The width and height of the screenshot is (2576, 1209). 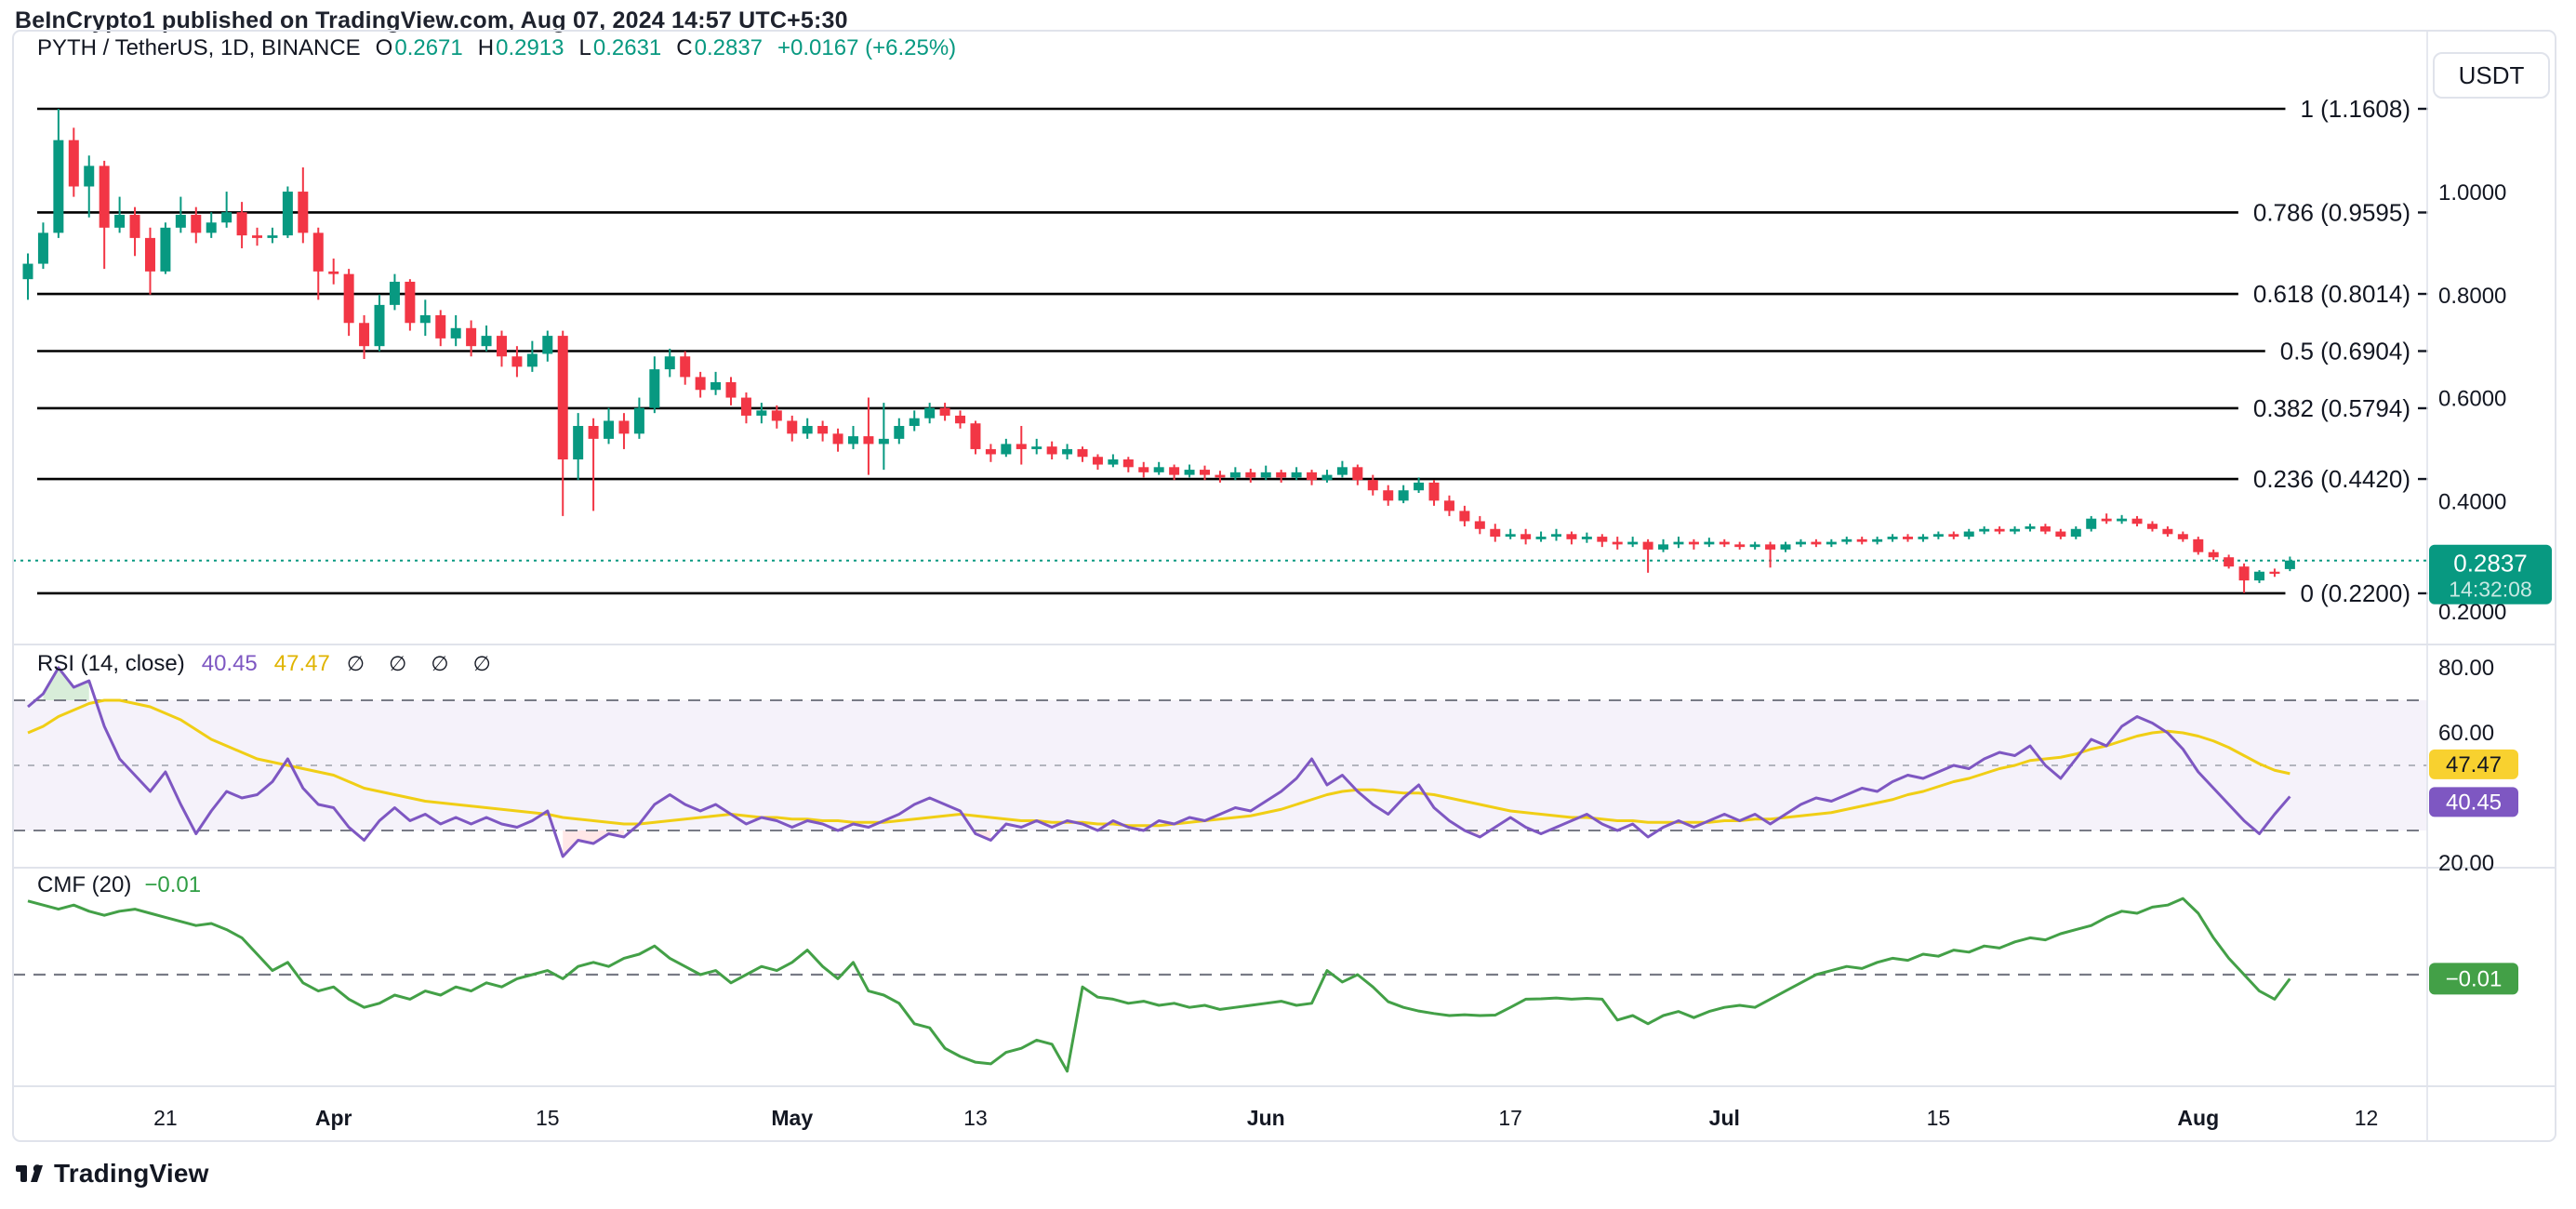 I want to click on rsi-value: 40.45, so click(x=229, y=663).